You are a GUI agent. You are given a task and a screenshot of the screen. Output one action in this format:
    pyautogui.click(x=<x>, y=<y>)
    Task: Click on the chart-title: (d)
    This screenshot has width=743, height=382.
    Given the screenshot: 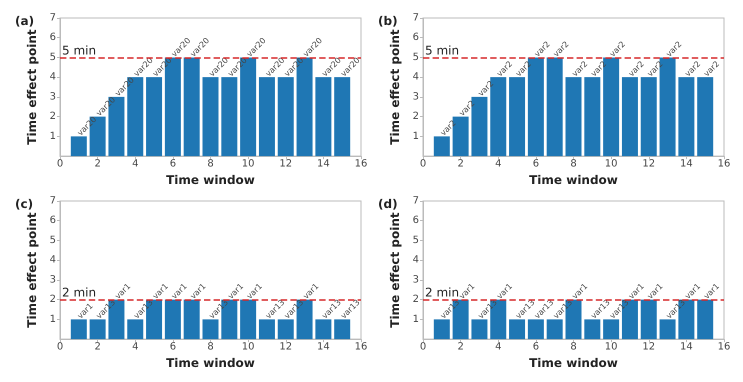 What is the action you would take?
    pyautogui.click(x=388, y=204)
    